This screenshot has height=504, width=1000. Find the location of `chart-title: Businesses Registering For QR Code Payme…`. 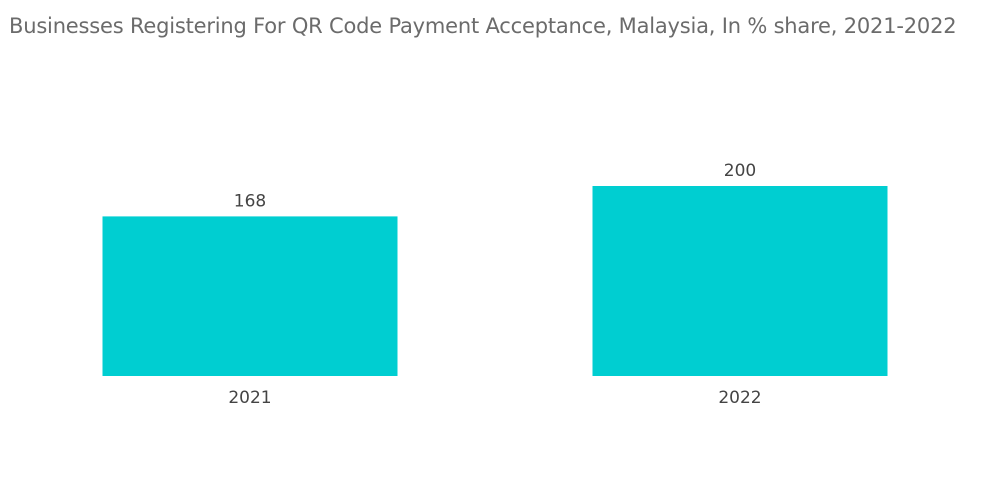

chart-title: Businesses Registering For QR Code Payme… is located at coordinates (483, 26).